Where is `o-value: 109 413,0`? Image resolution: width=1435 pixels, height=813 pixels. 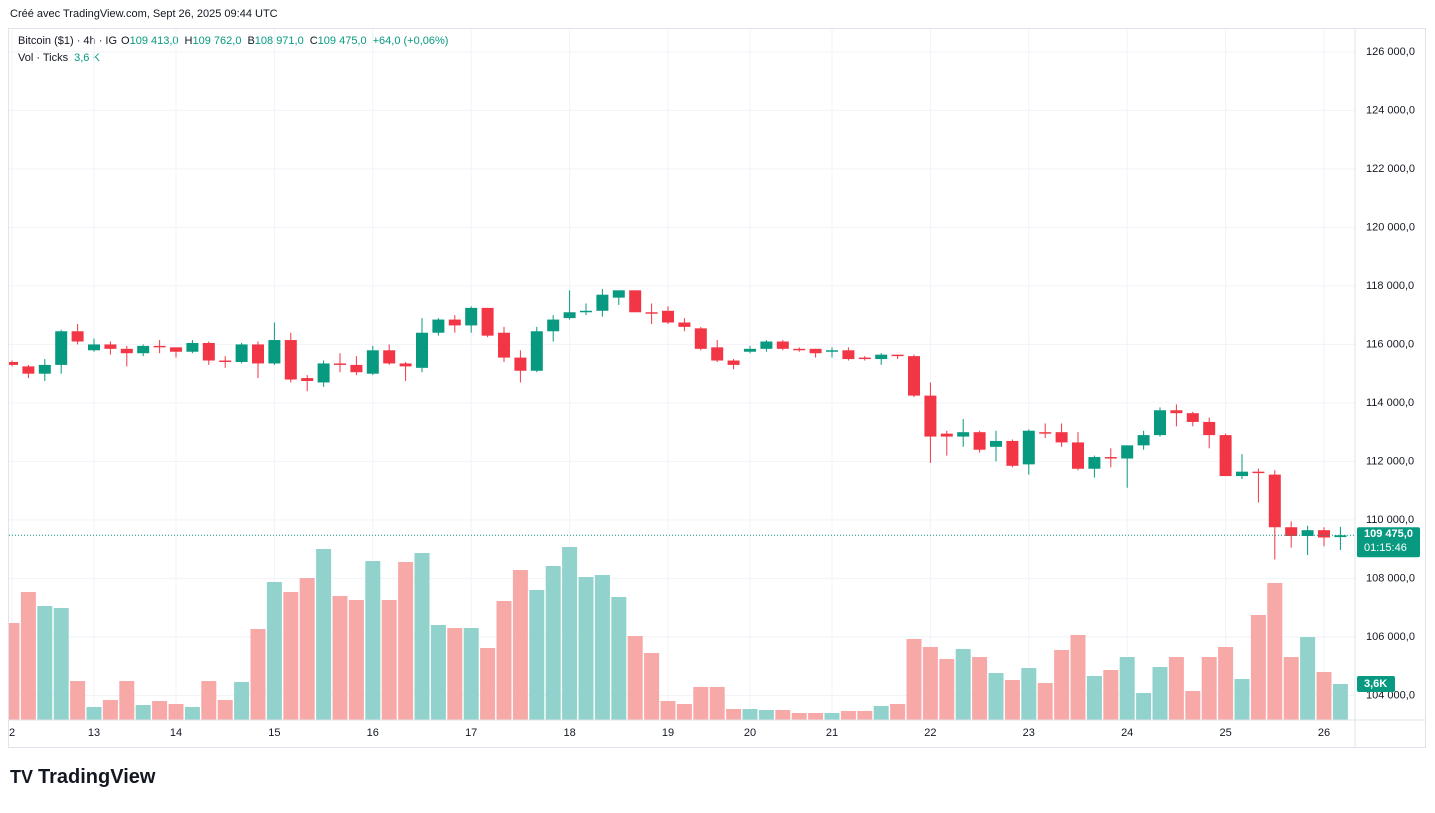 o-value: 109 413,0 is located at coordinates (154, 41).